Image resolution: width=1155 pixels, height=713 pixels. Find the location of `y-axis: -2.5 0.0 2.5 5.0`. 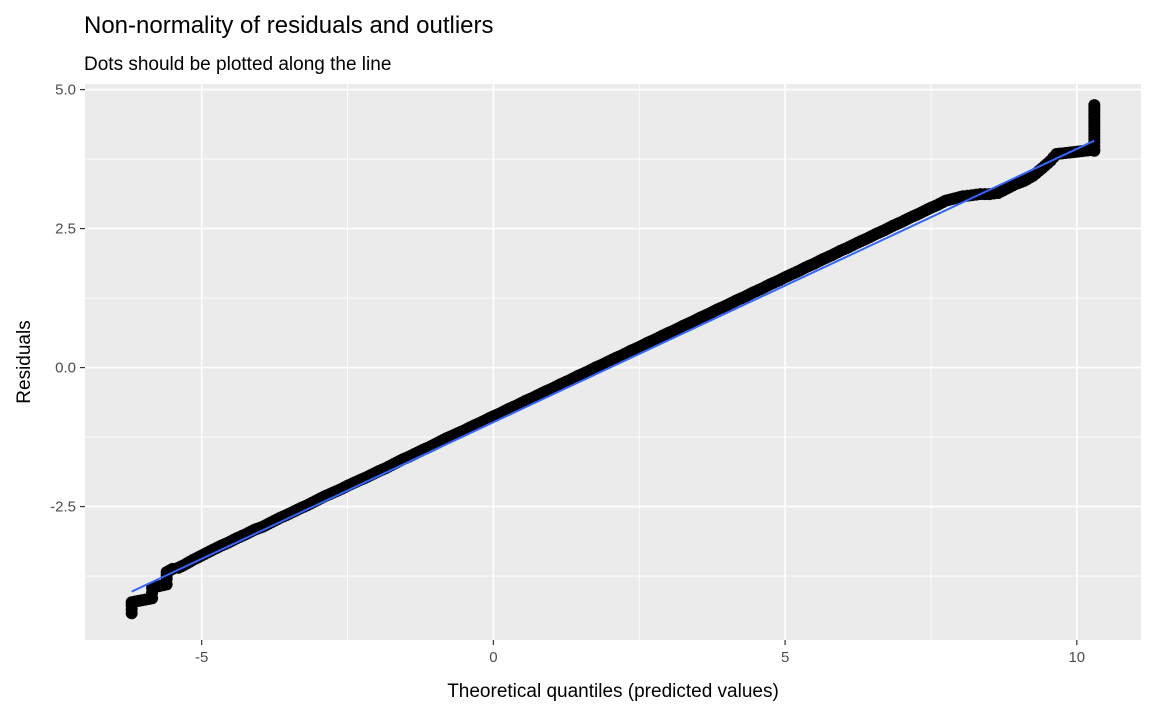

y-axis: -2.5 0.0 2.5 5.0 is located at coordinates (67, 299).